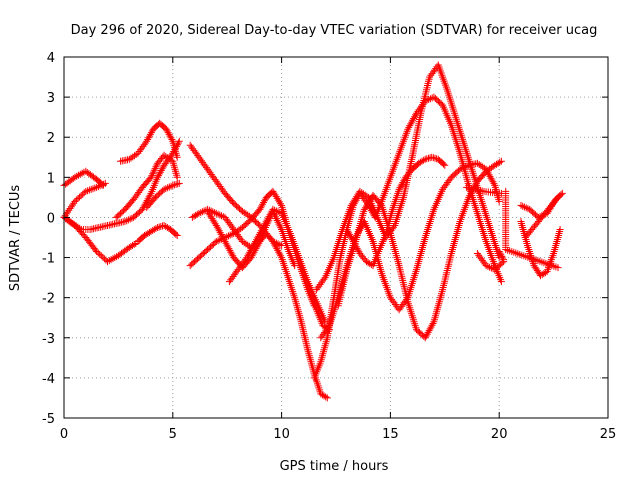  Describe the element at coordinates (608, 434) in the screenshot. I see `x-tick-label: 25` at that location.